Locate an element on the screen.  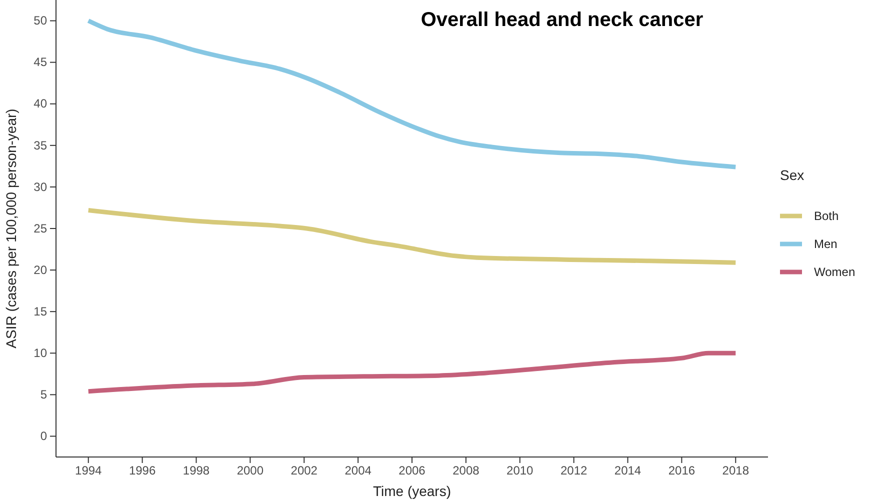
x-tick-label: 2014 is located at coordinates (628, 471).